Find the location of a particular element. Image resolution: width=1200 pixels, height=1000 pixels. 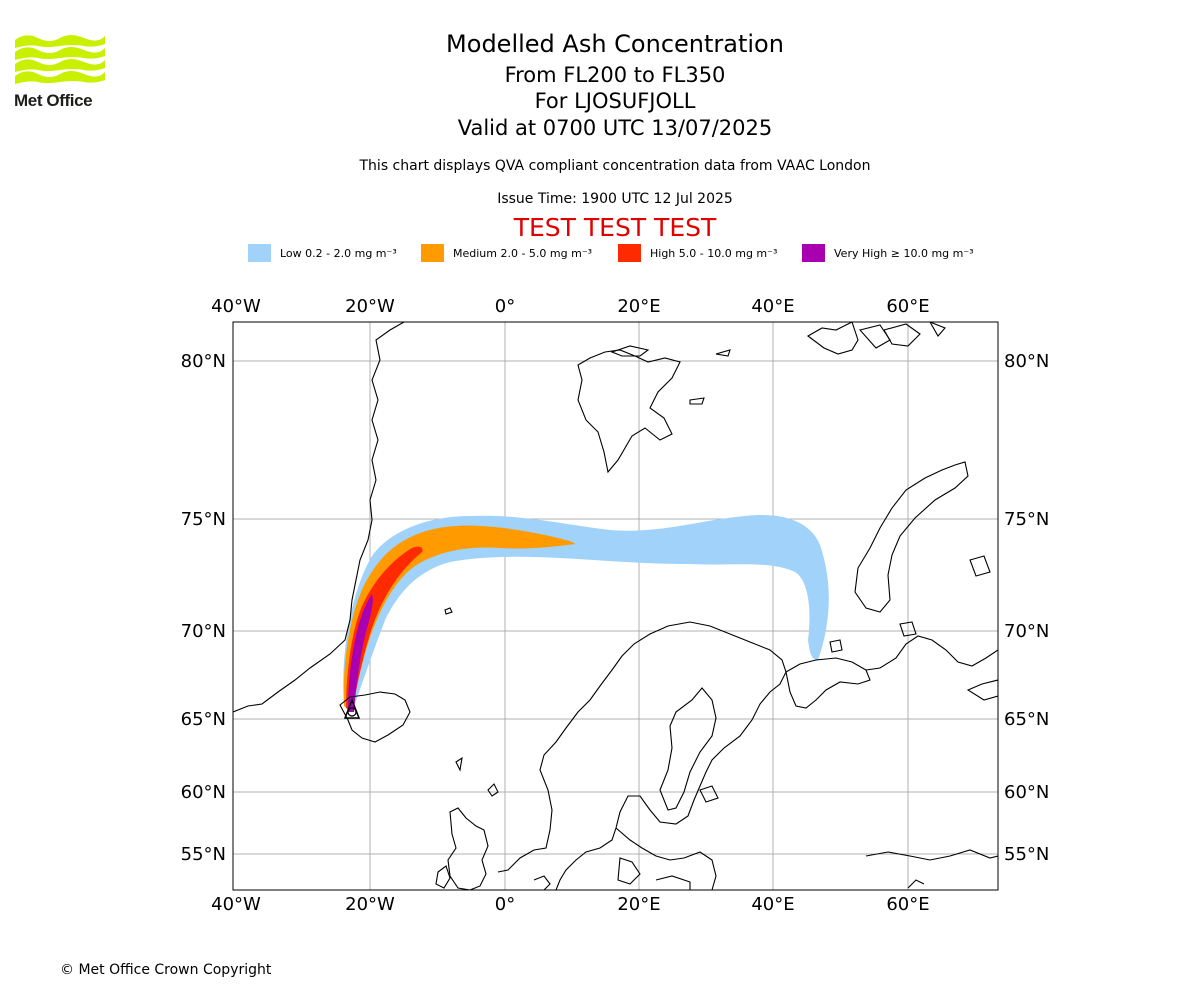

legend-item-medium: Medium 2.0 - 5.0 mg m⁻³ is located at coordinates (506, 253).